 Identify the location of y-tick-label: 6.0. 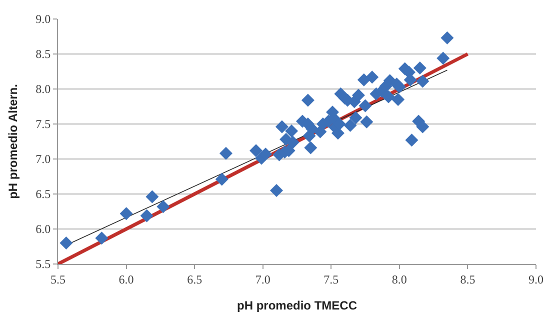
(43, 229).